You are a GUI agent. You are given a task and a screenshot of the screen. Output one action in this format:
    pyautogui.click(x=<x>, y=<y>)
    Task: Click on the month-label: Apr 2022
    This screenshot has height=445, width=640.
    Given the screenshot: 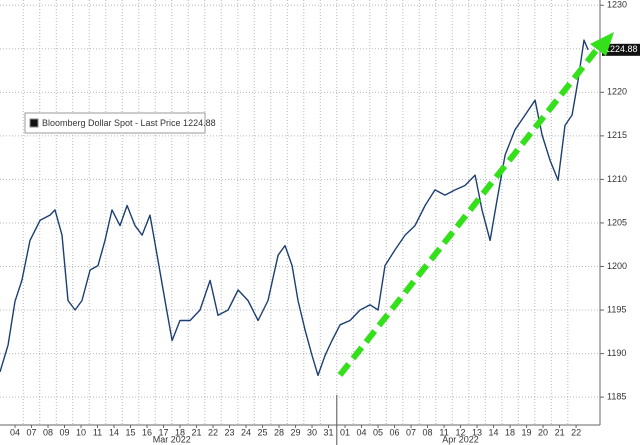 What is the action you would take?
    pyautogui.click(x=460, y=439)
    